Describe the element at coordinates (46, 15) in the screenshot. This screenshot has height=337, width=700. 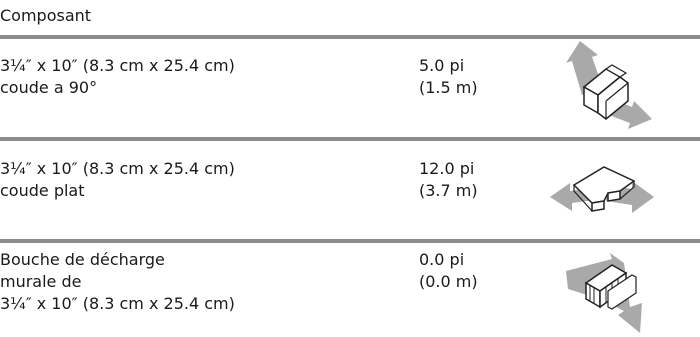
I see `column-header-component: Composant` at that location.